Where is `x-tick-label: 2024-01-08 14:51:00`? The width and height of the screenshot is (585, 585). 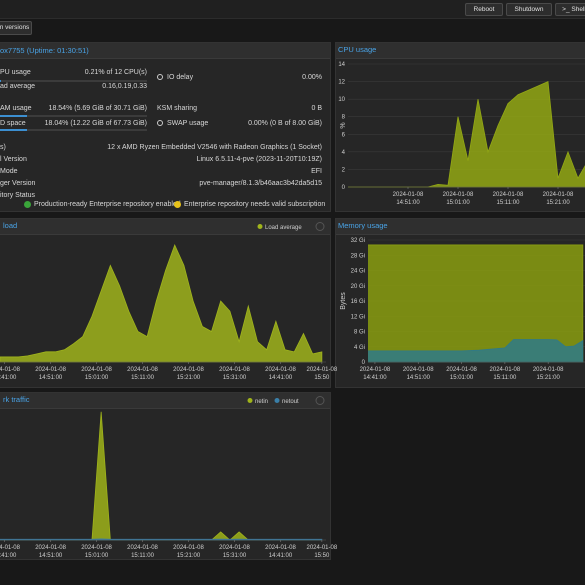
x-tick-label: 2024-01-08 14:51:00 is located at coordinates (408, 199).